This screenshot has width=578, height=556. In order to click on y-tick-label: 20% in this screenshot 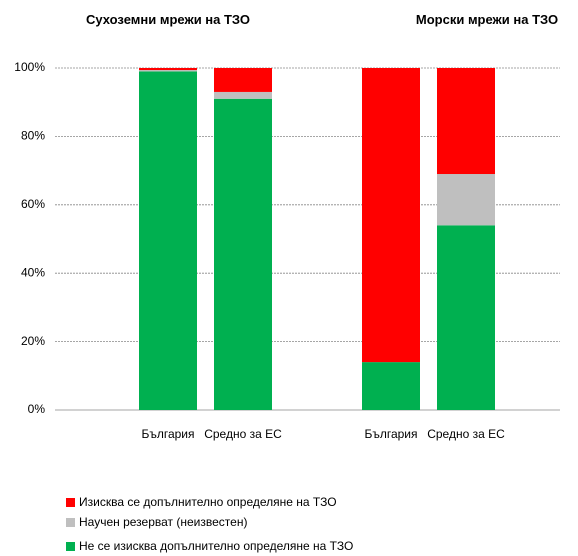, I will do `click(33, 341)`.